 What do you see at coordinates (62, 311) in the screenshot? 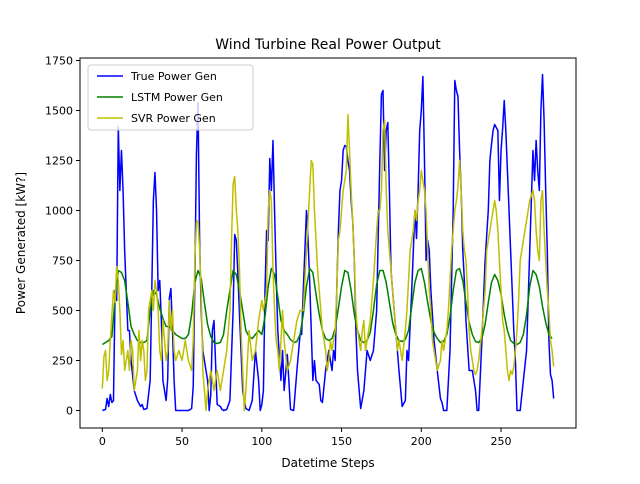
I see `y-tick-label: 500` at bounding box center [62, 311].